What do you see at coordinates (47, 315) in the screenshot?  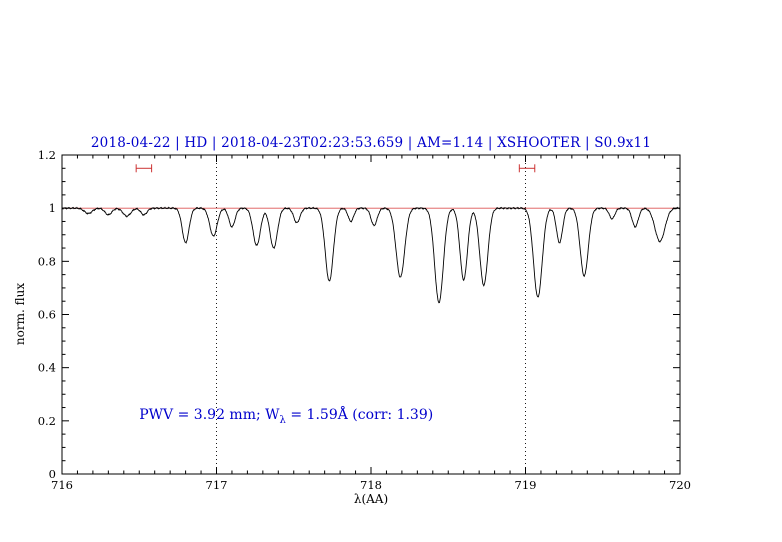 I see `y-tick-label: 0.6` at bounding box center [47, 315].